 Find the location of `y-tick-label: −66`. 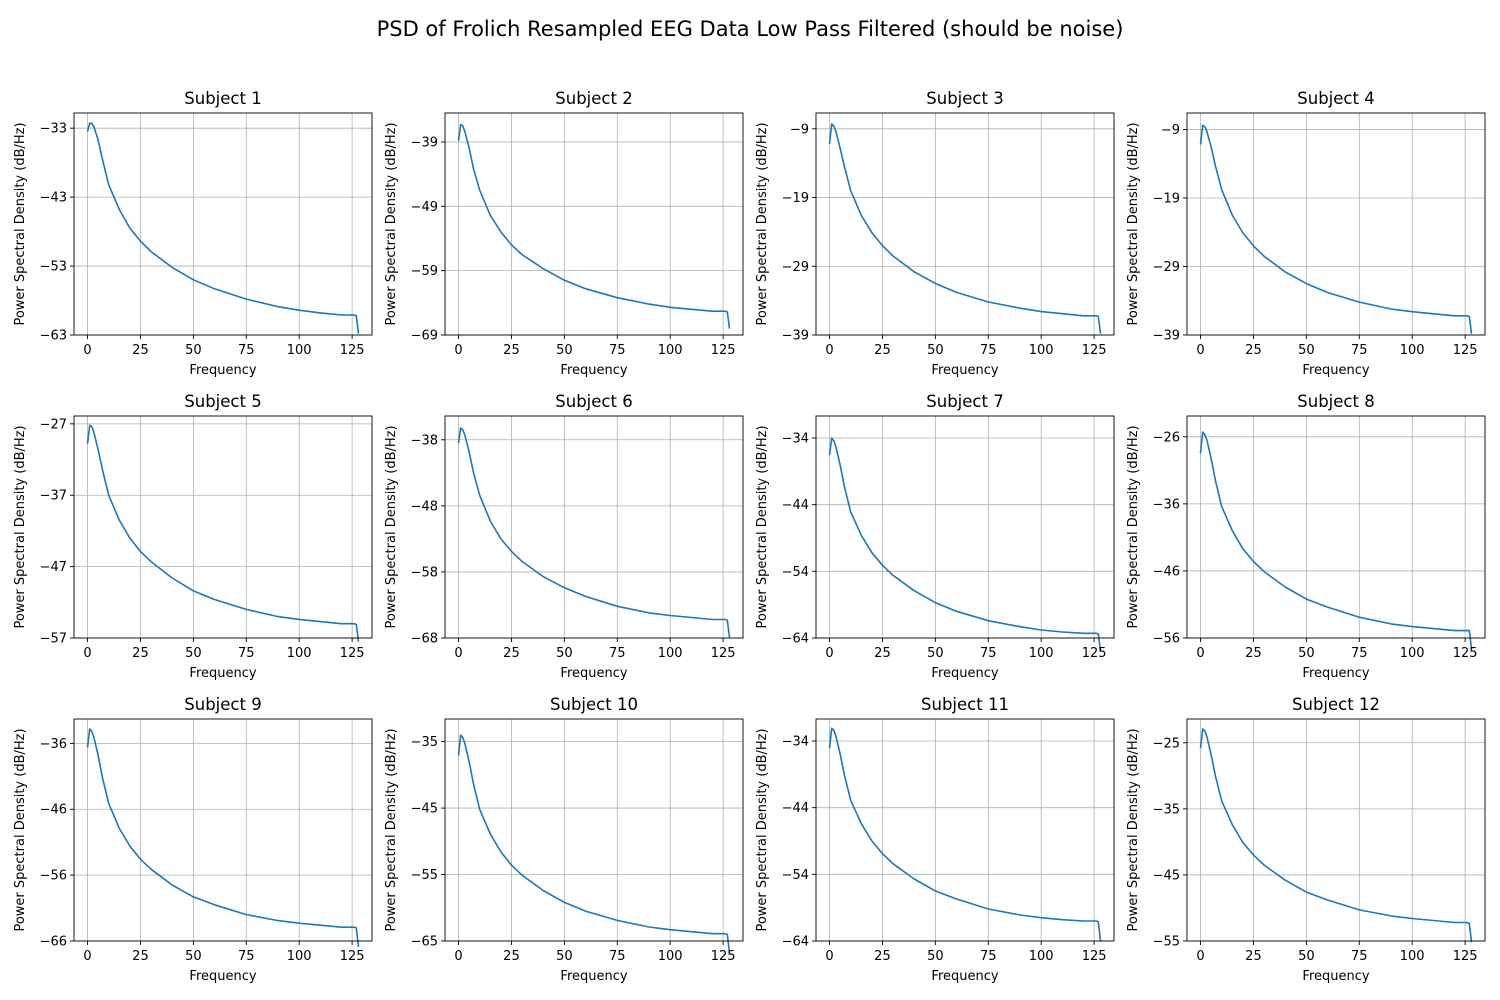

y-tick-label: −66 is located at coordinates (53, 942).